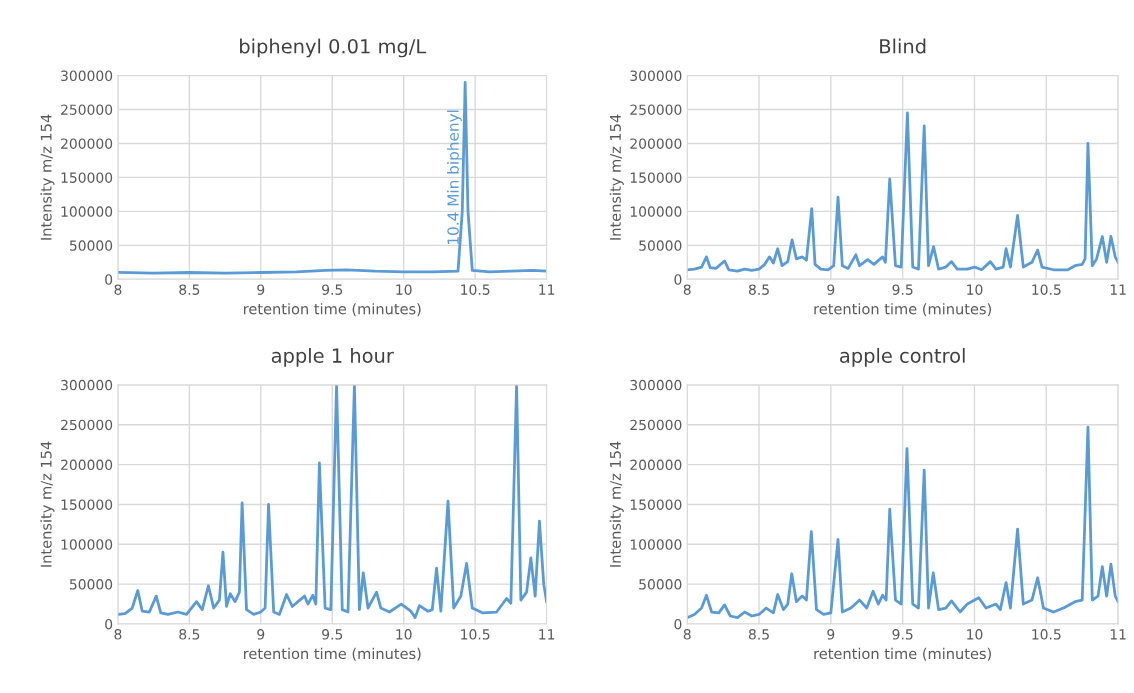 Image resolution: width=1134 pixels, height=693 pixels. Describe the element at coordinates (902, 357) in the screenshot. I see `chart-title: apple control` at that location.